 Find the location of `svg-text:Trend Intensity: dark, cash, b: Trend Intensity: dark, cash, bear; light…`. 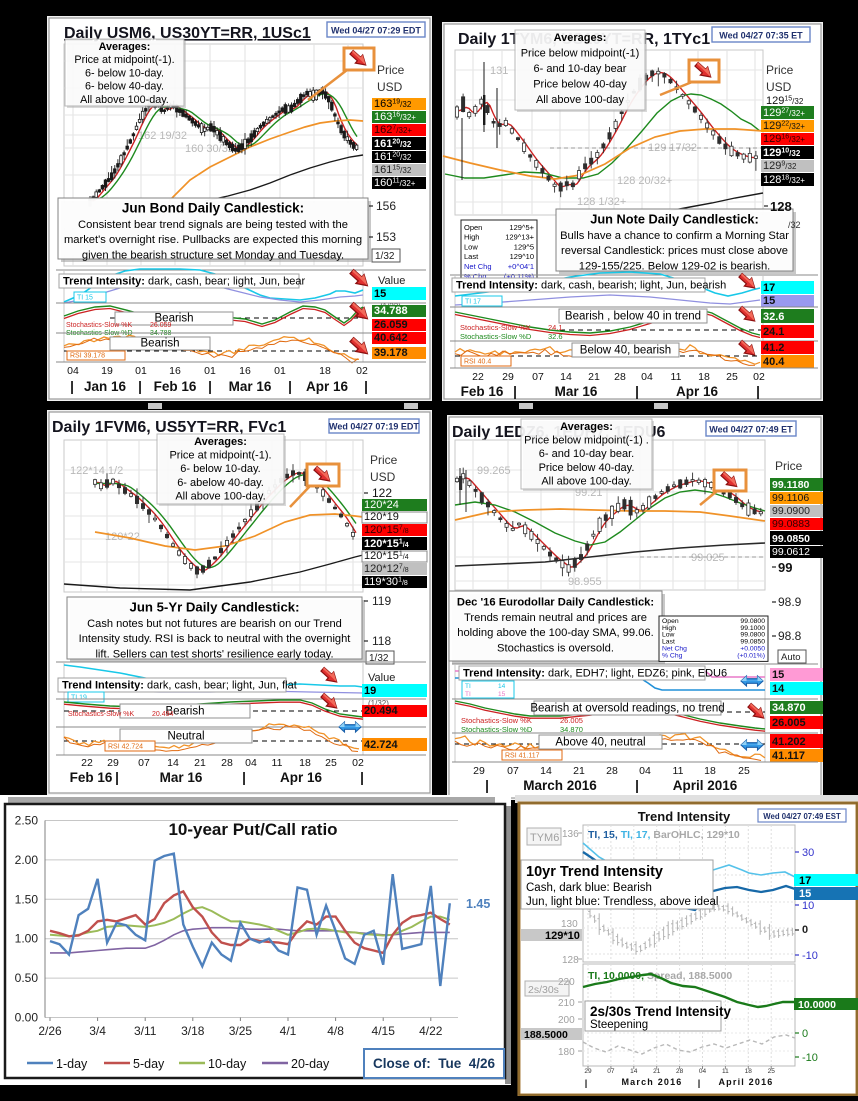

svg-text:Trend Intensity: dark, cash, b: Trend Intensity: dark, cash, bear; light… is located at coordinates (179, 686).